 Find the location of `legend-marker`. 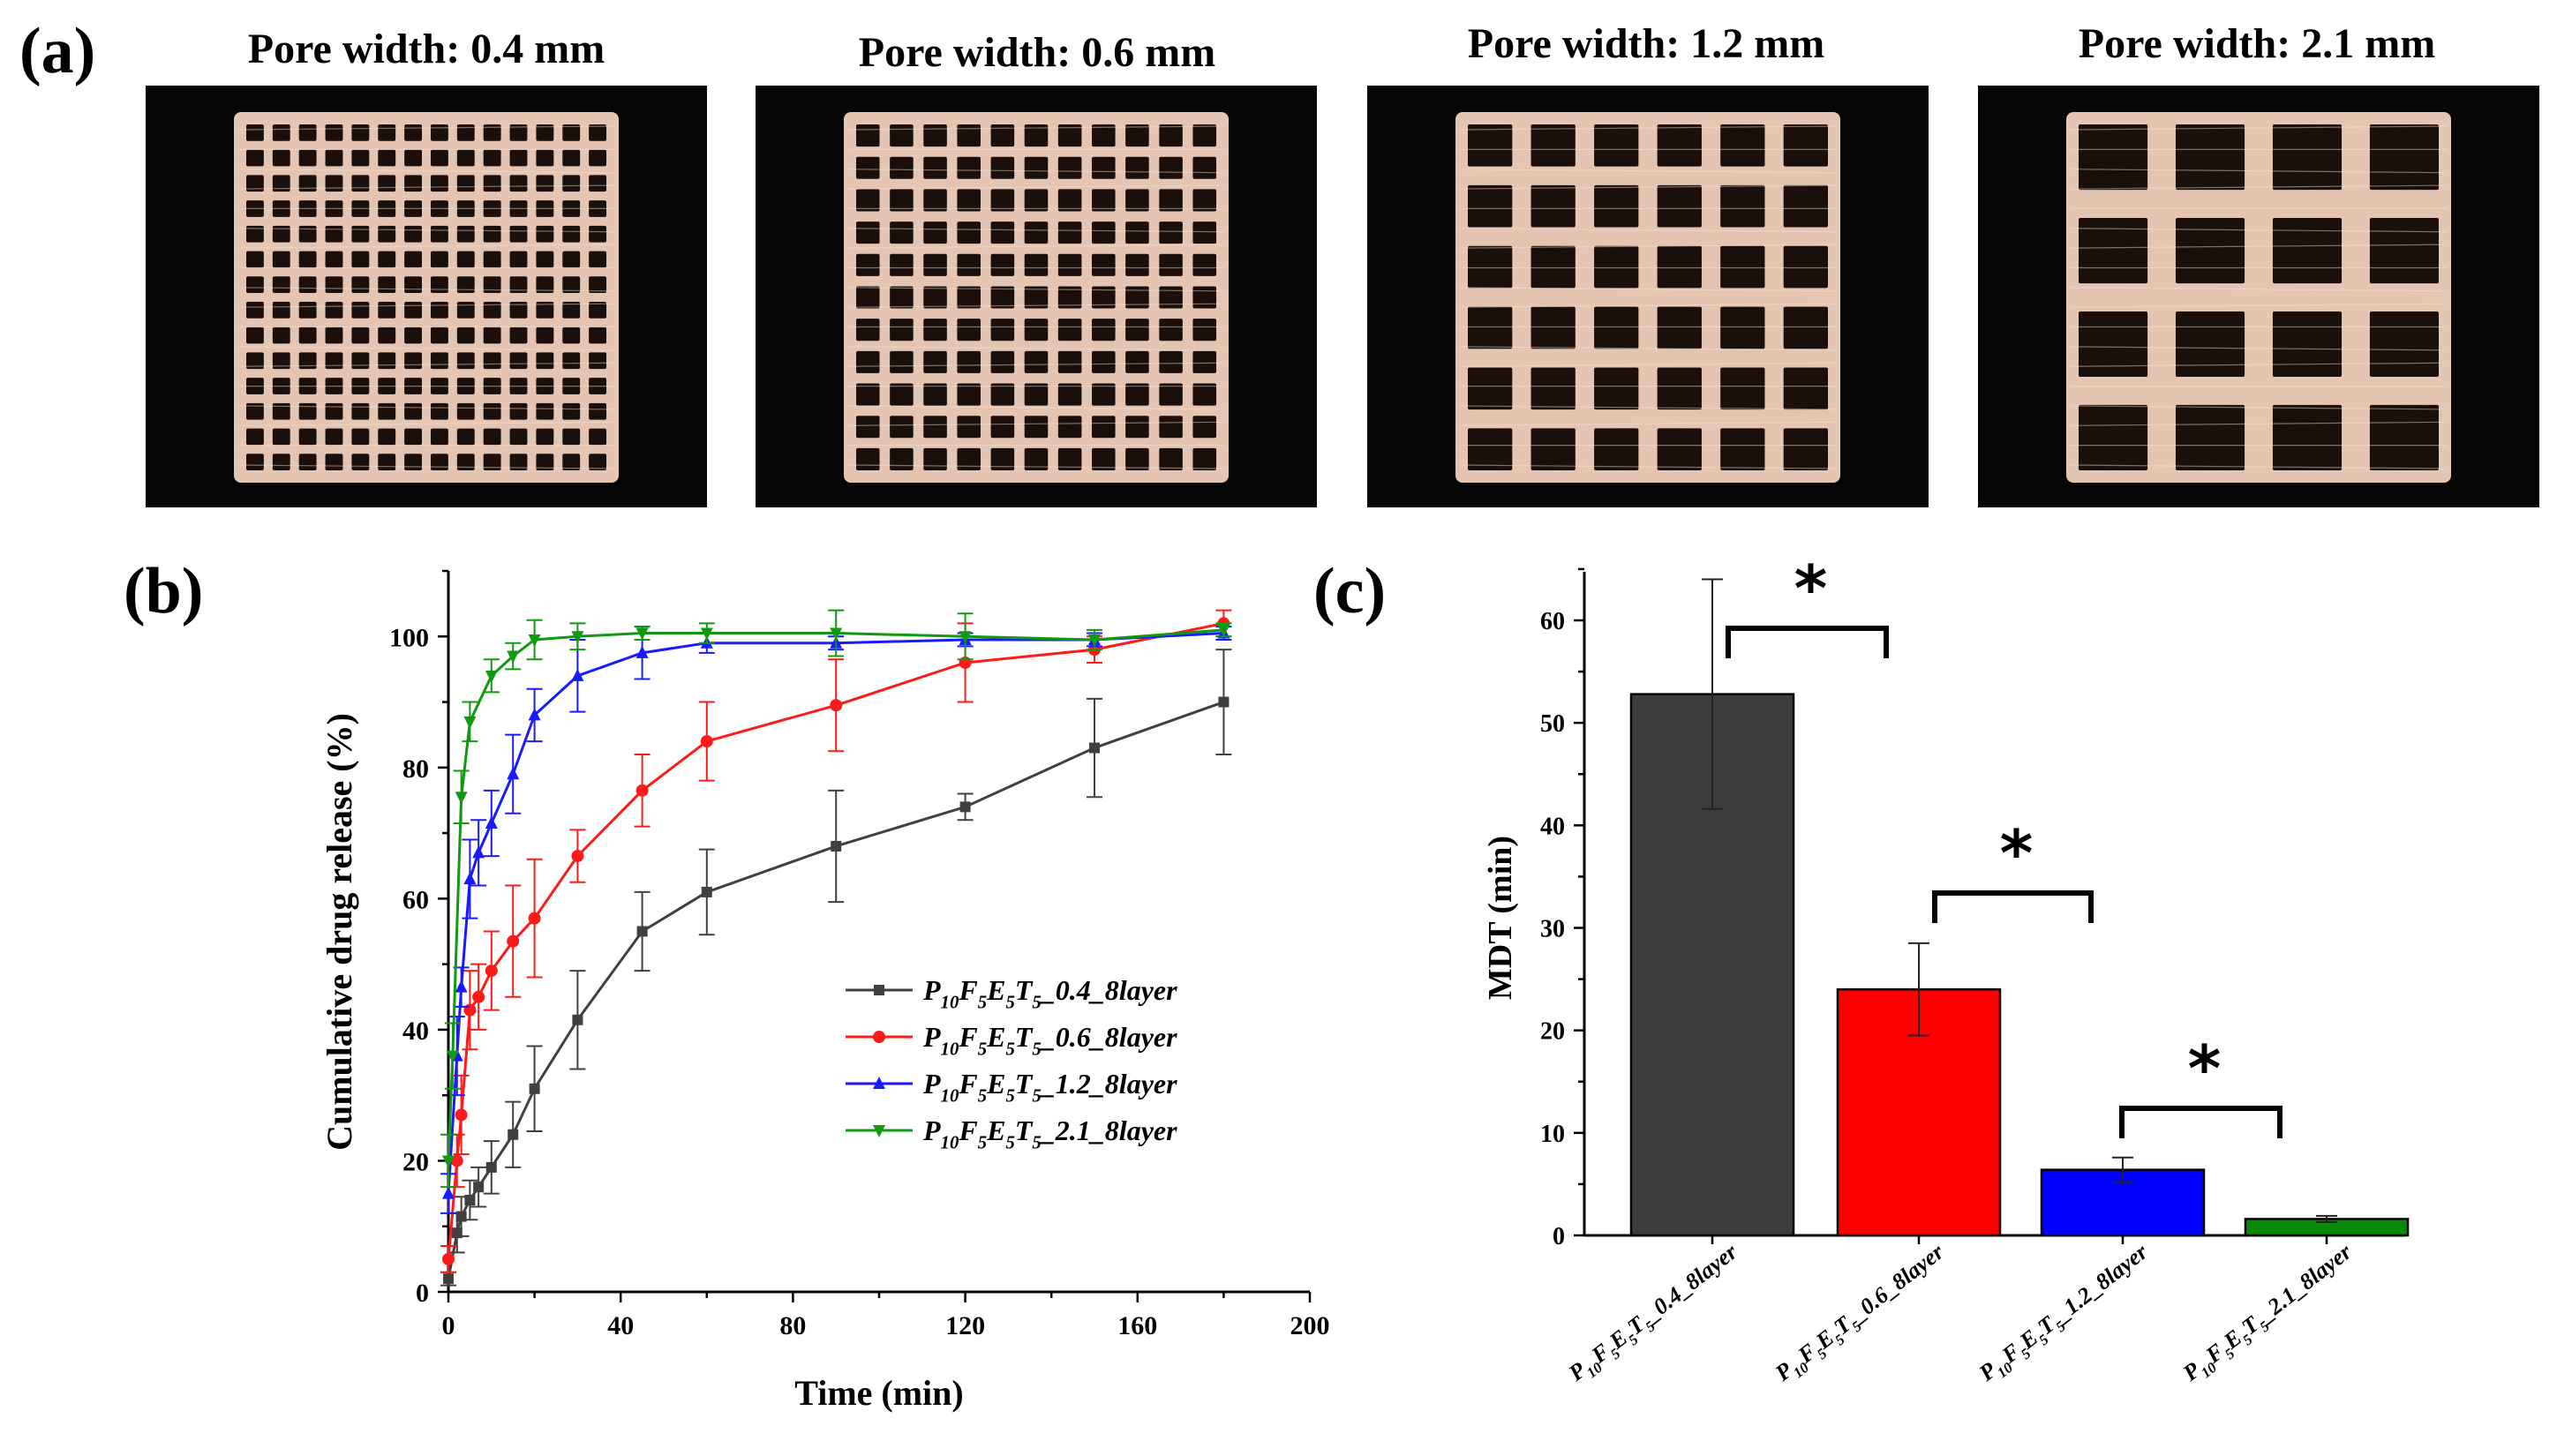

legend-marker is located at coordinates (879, 1083).